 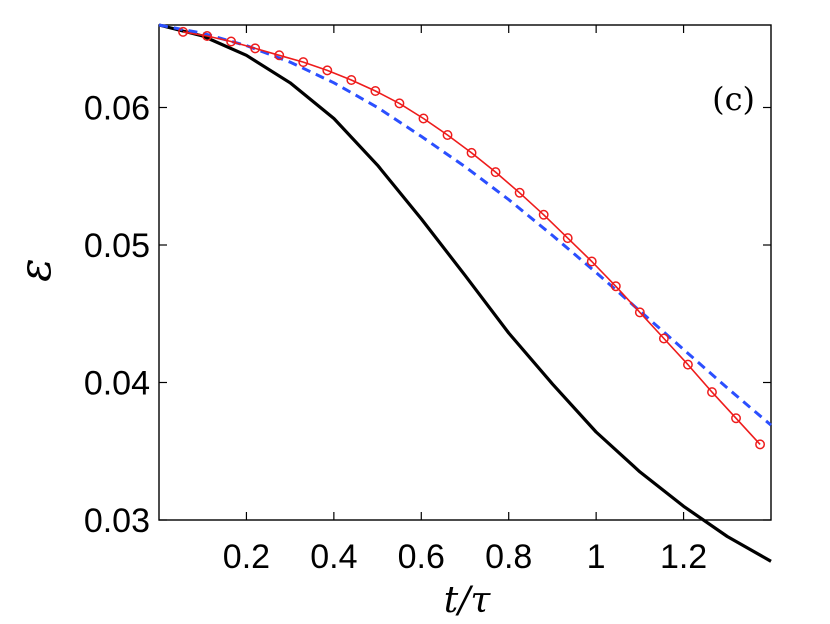 I want to click on x-tick-label: 0.8, so click(x=508, y=557).